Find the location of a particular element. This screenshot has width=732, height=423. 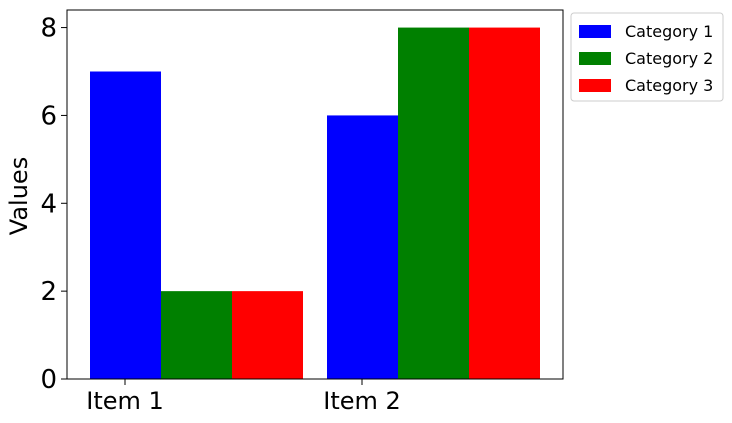

legend-label: Category 1 is located at coordinates (669, 31).